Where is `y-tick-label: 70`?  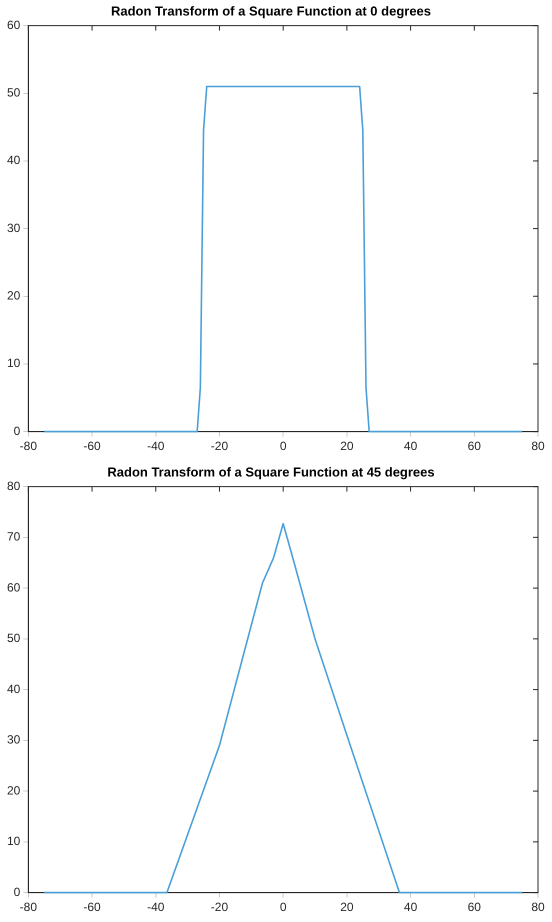 y-tick-label: 70 is located at coordinates (13, 537).